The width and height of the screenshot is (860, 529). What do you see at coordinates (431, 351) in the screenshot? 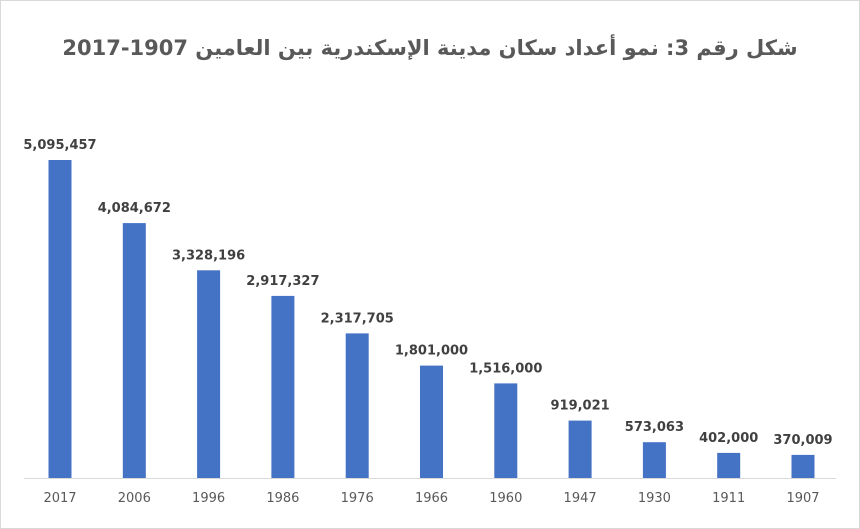
I see `data-label-1966: 1,801,000` at bounding box center [431, 351].